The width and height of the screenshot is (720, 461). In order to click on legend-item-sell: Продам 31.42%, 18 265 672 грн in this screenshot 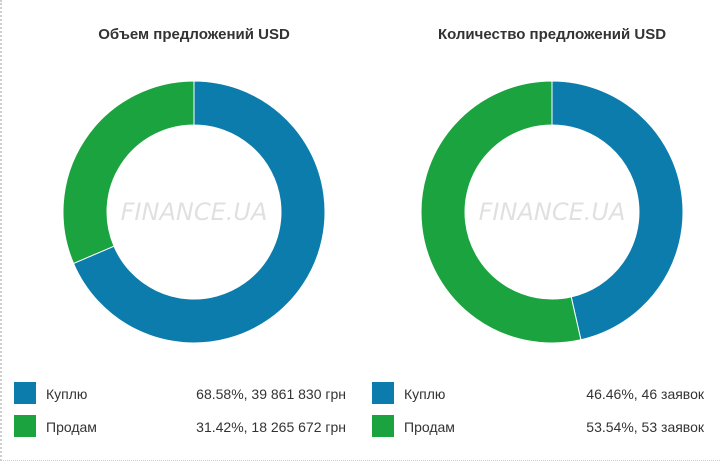, I will do `click(184, 428)`.